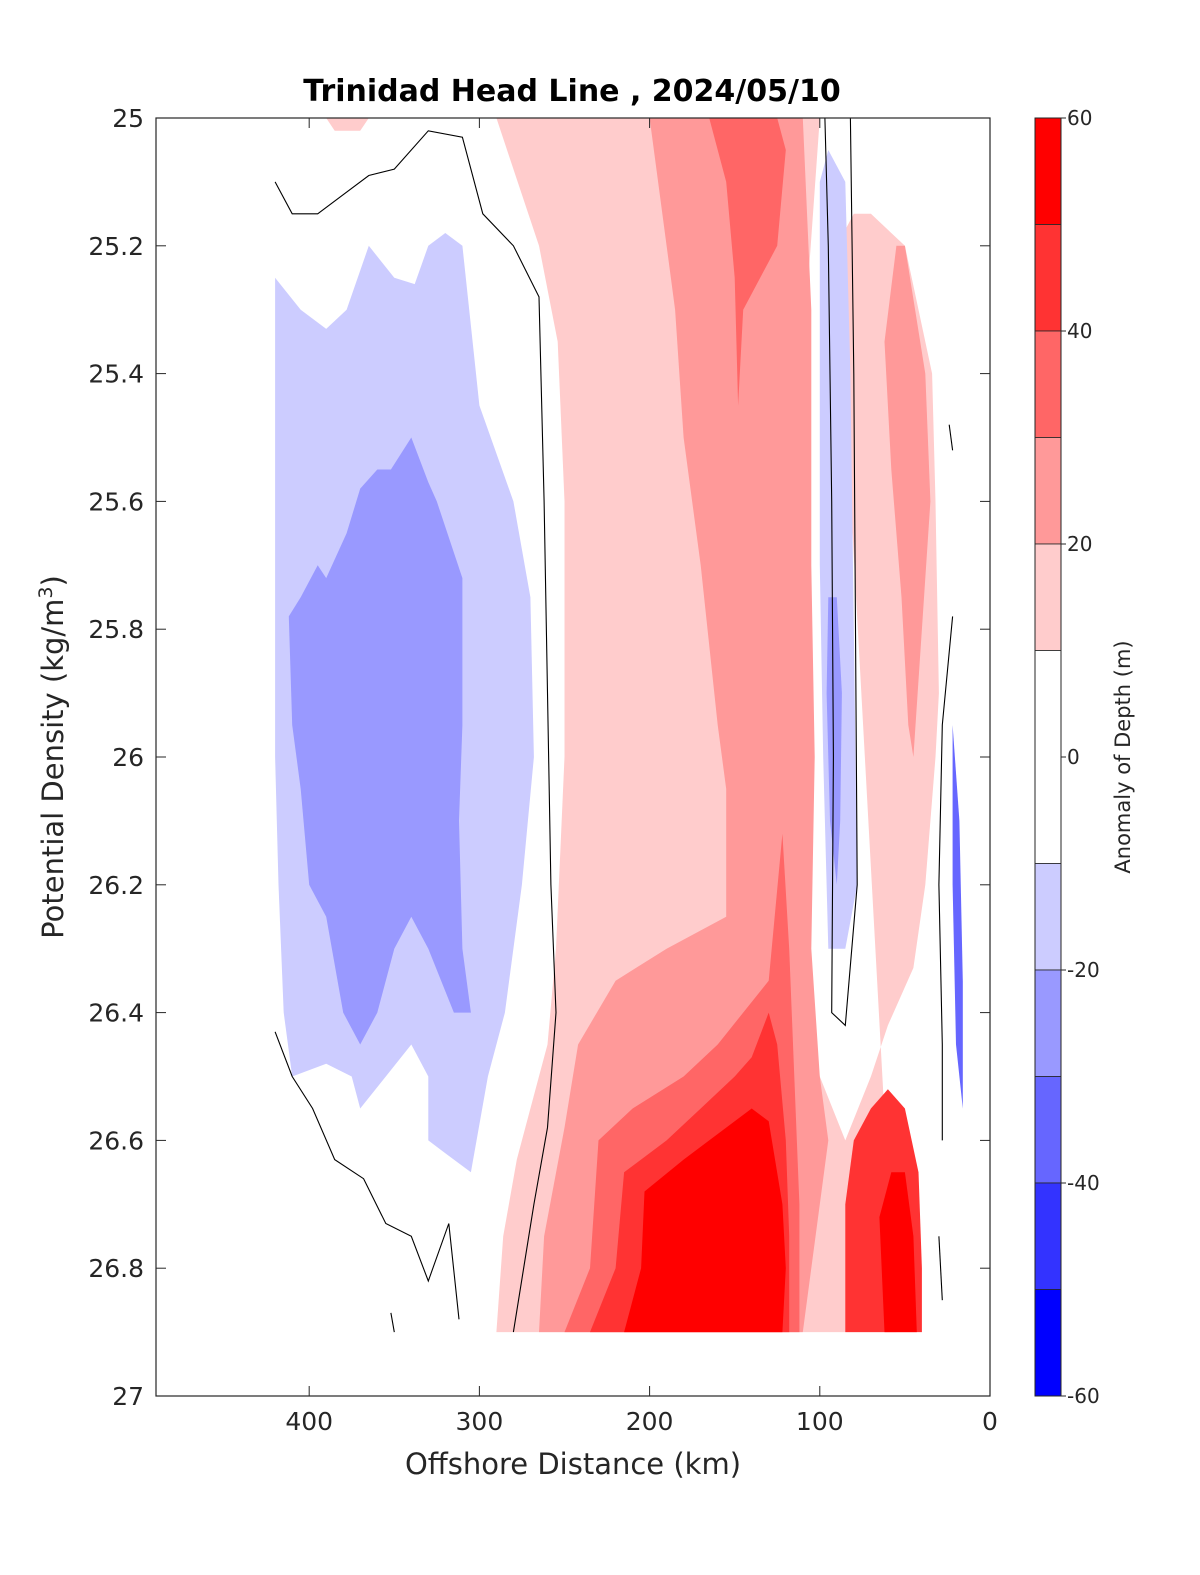  I want to click on y-tick-label: 26, so click(128, 757).